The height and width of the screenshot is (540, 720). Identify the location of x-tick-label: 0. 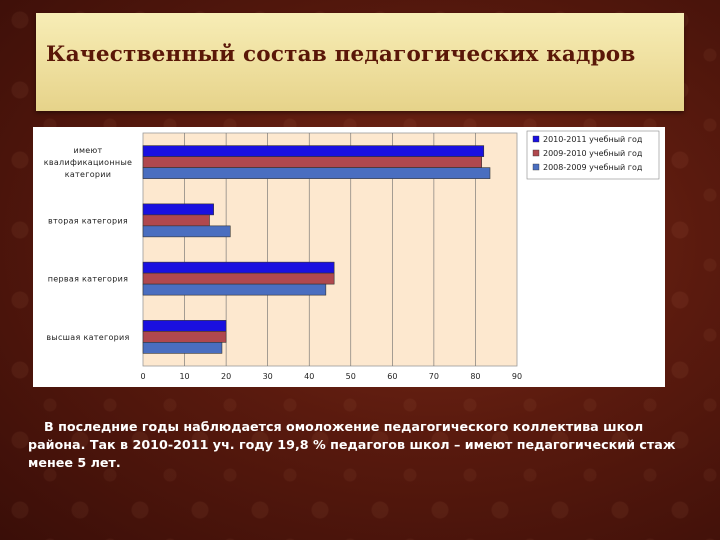
(142, 376).